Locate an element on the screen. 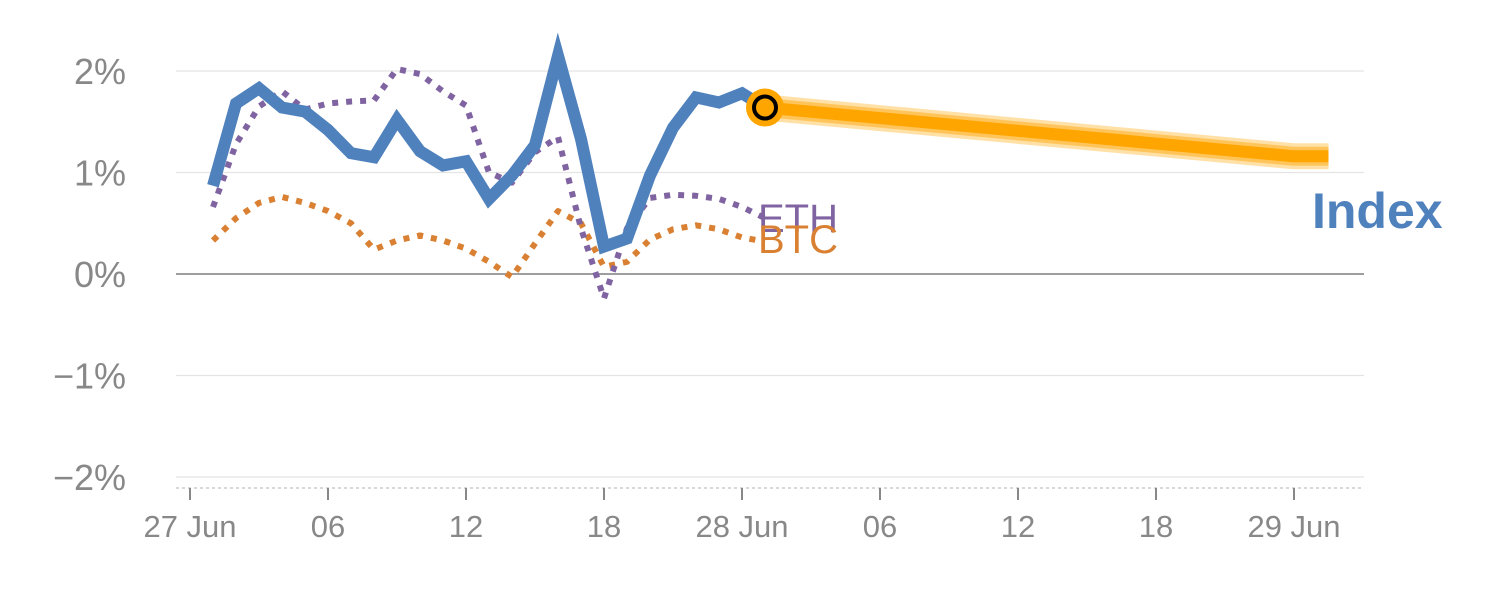 The width and height of the screenshot is (1500, 600). y-tick-label: 0% is located at coordinates (100, 274).